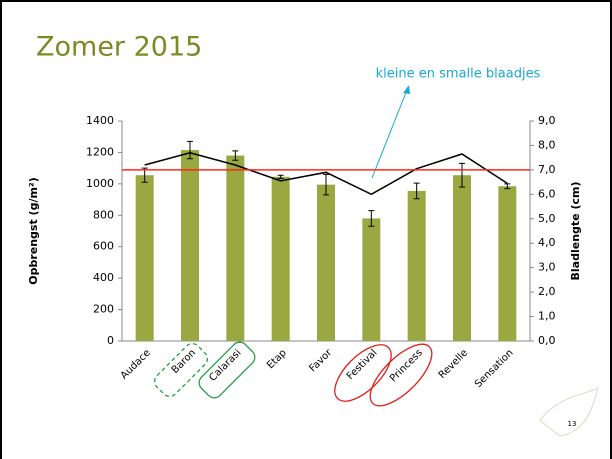 The image size is (612, 459). Describe the element at coordinates (100, 120) in the screenshot. I see `y-tick-label: 1400` at that location.